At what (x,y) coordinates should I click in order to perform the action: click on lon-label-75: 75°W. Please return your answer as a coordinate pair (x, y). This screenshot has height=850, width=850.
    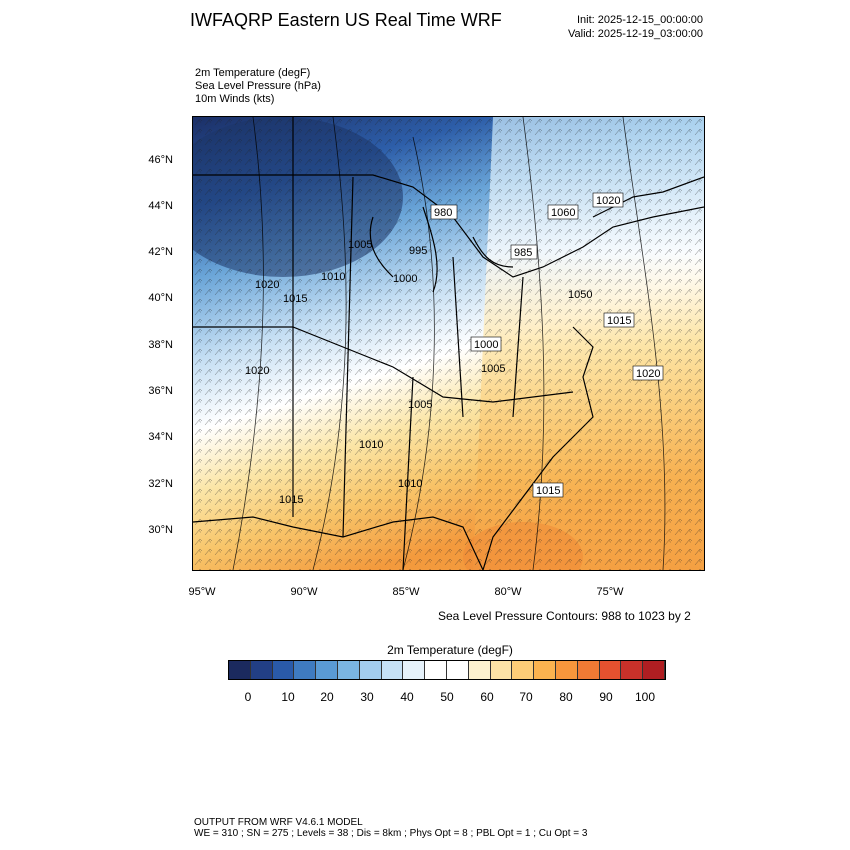
    Looking at the image, I should click on (610, 592).